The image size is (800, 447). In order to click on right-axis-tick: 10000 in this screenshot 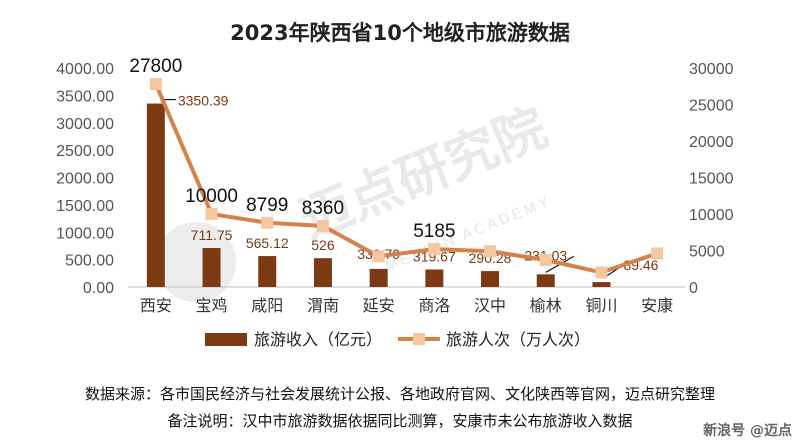, I will do `click(711, 215)`.